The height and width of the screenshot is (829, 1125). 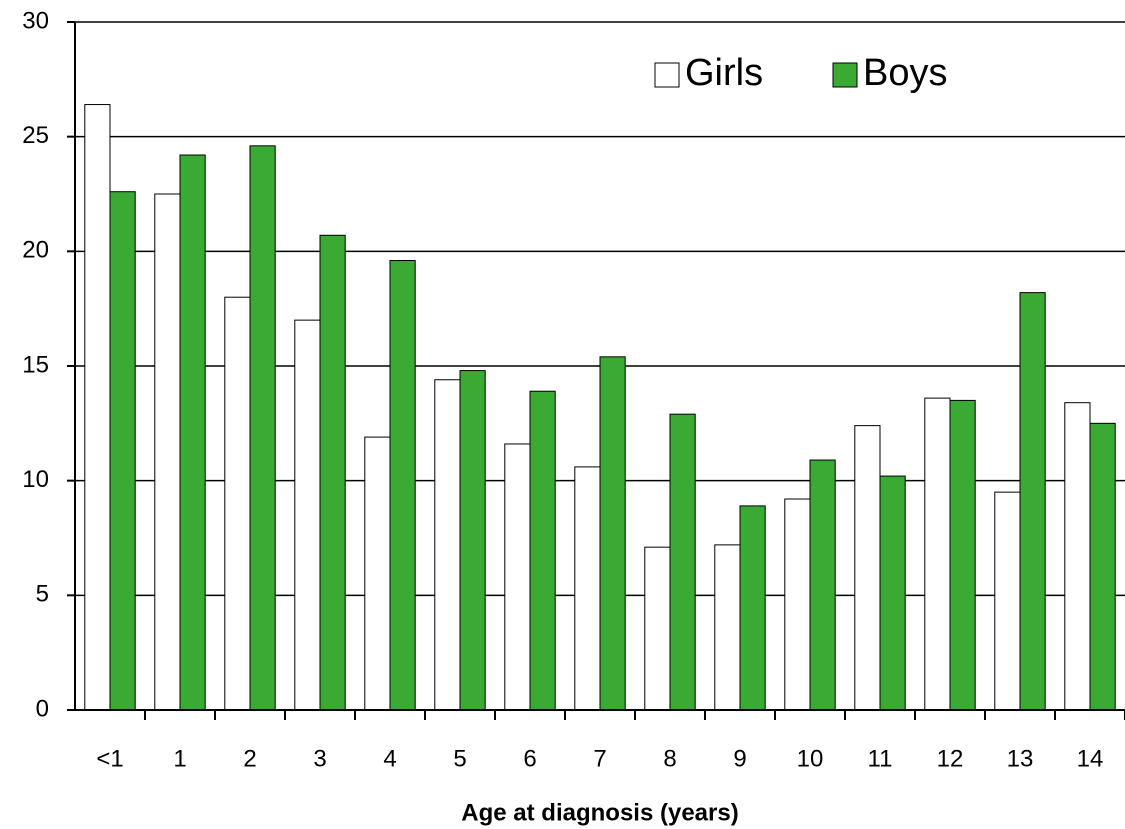 I want to click on y-tick-label: 30, so click(x=35, y=20).